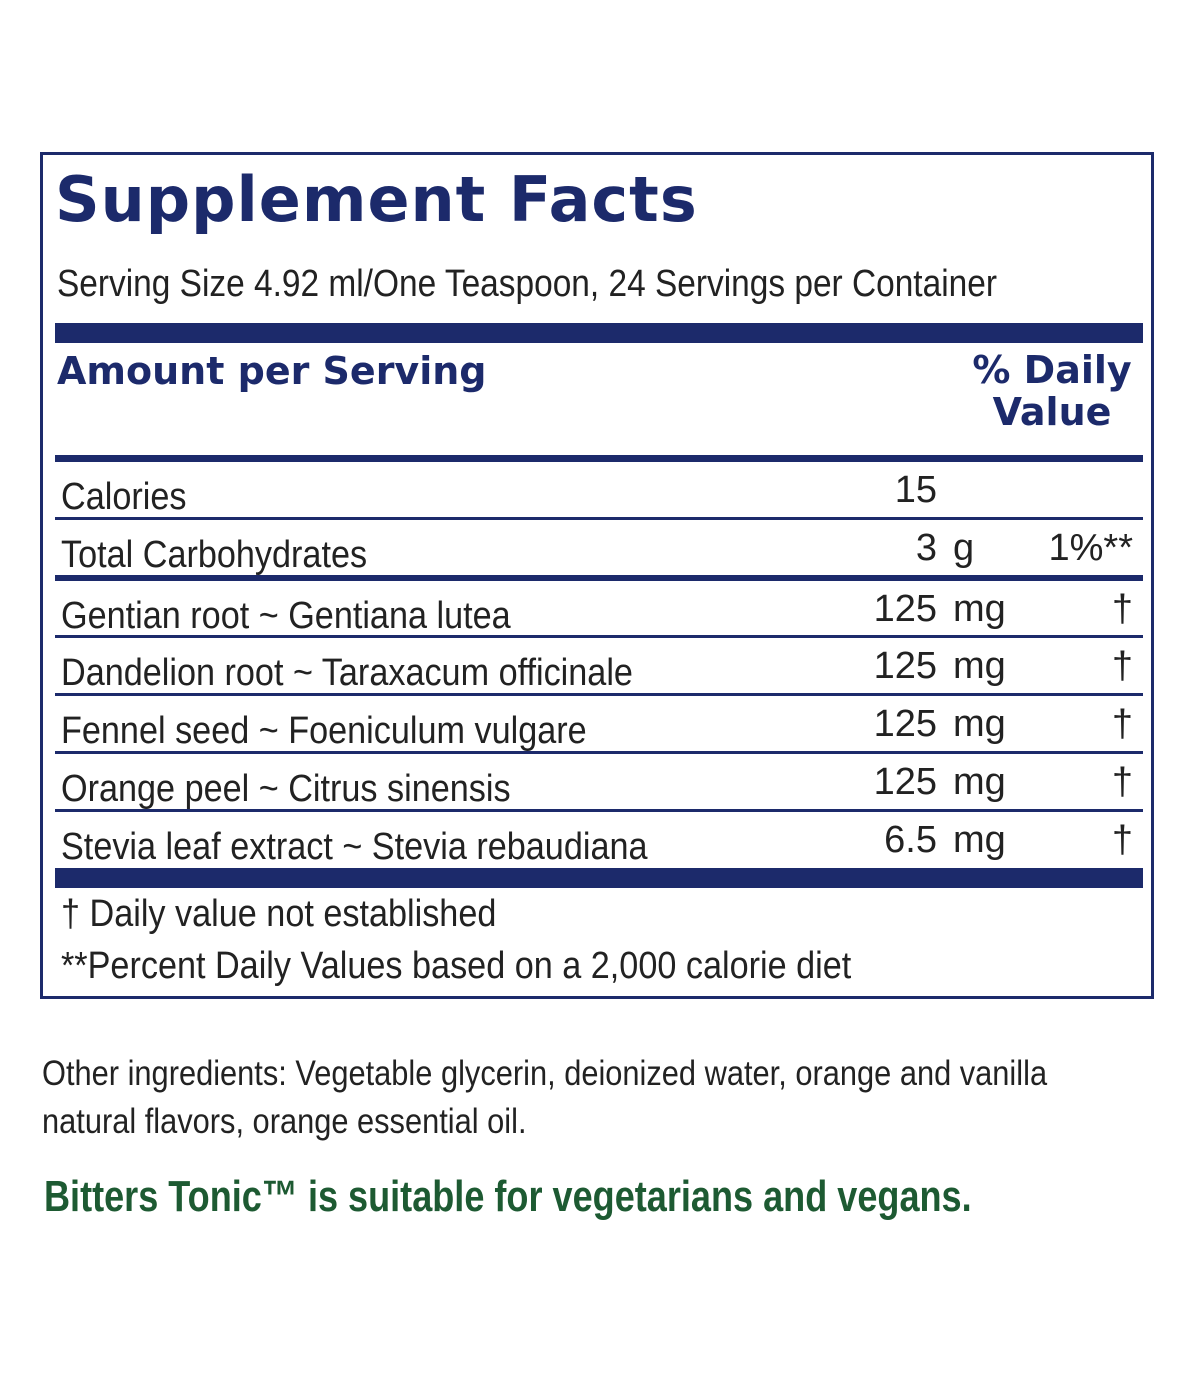 This screenshot has height=1383, width=1200. What do you see at coordinates (286, 789) in the screenshot?
I see `row-name: Orange peel ~ Citrus sinensis` at bounding box center [286, 789].